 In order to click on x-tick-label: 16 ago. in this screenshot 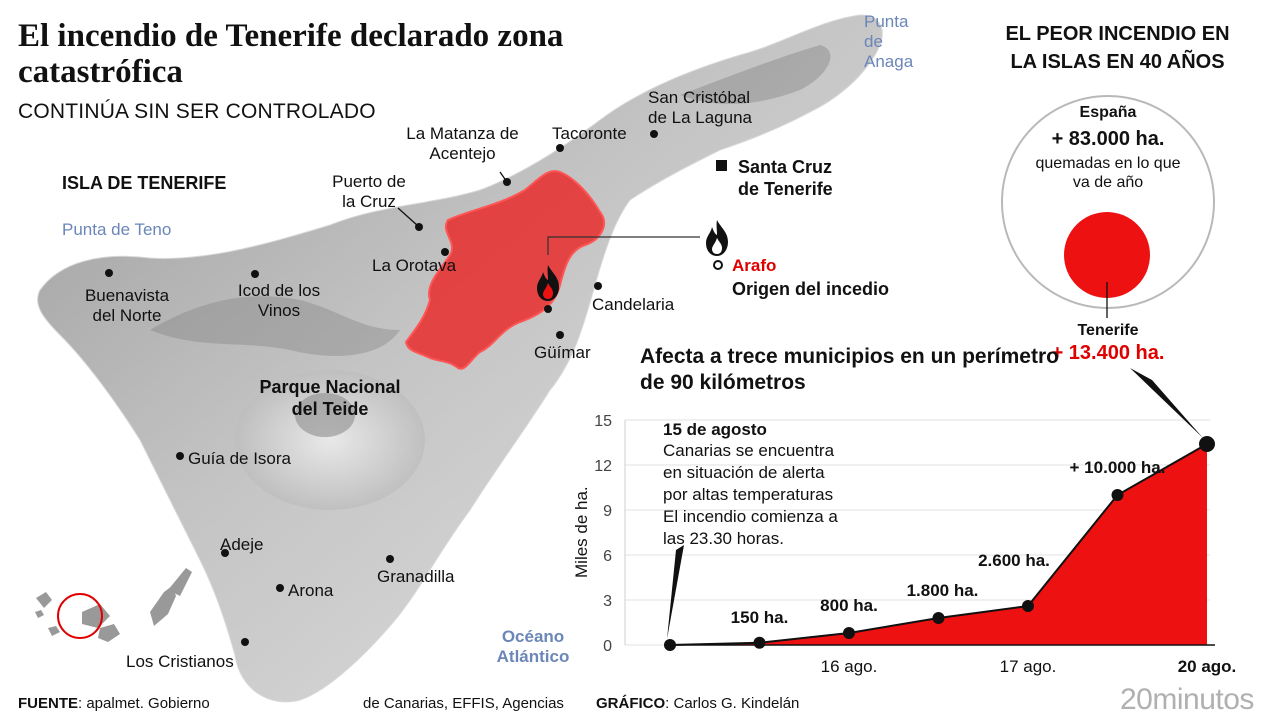, I will do `click(849, 666)`.